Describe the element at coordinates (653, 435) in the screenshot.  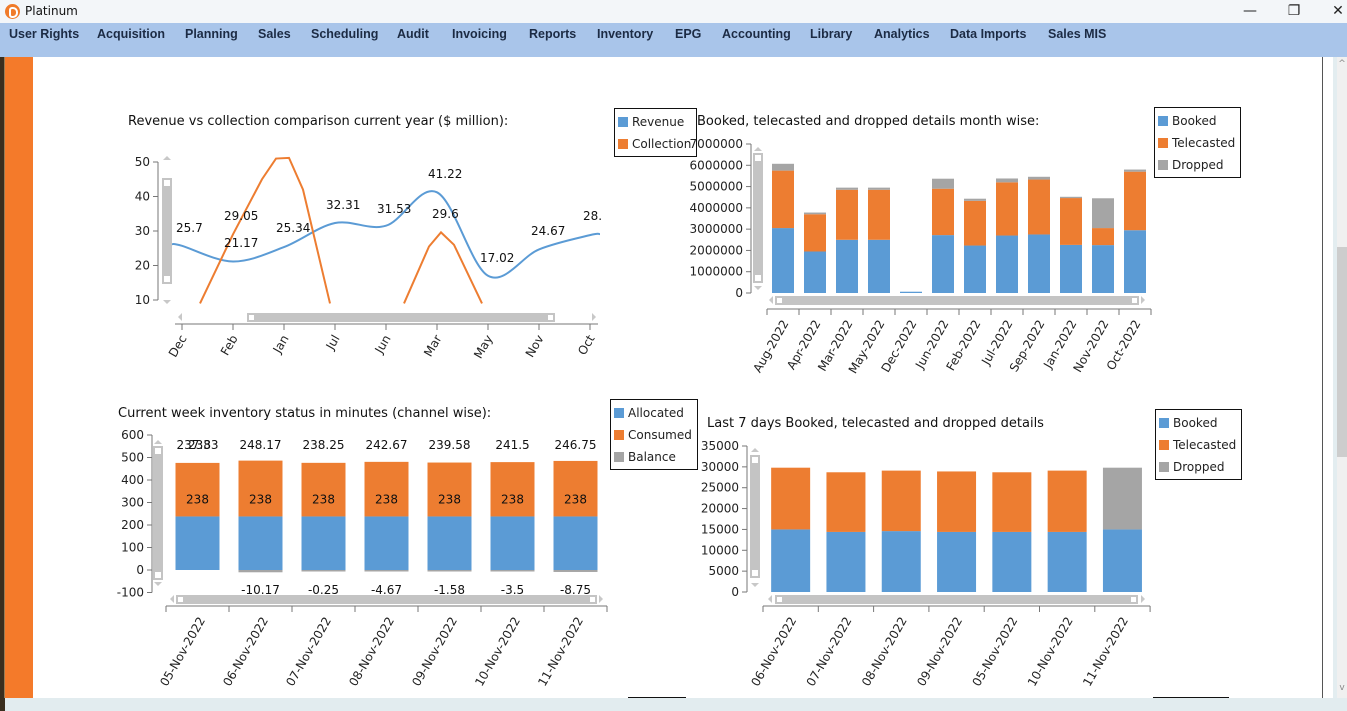
I see `legend-item-consumed: Consumed` at that location.